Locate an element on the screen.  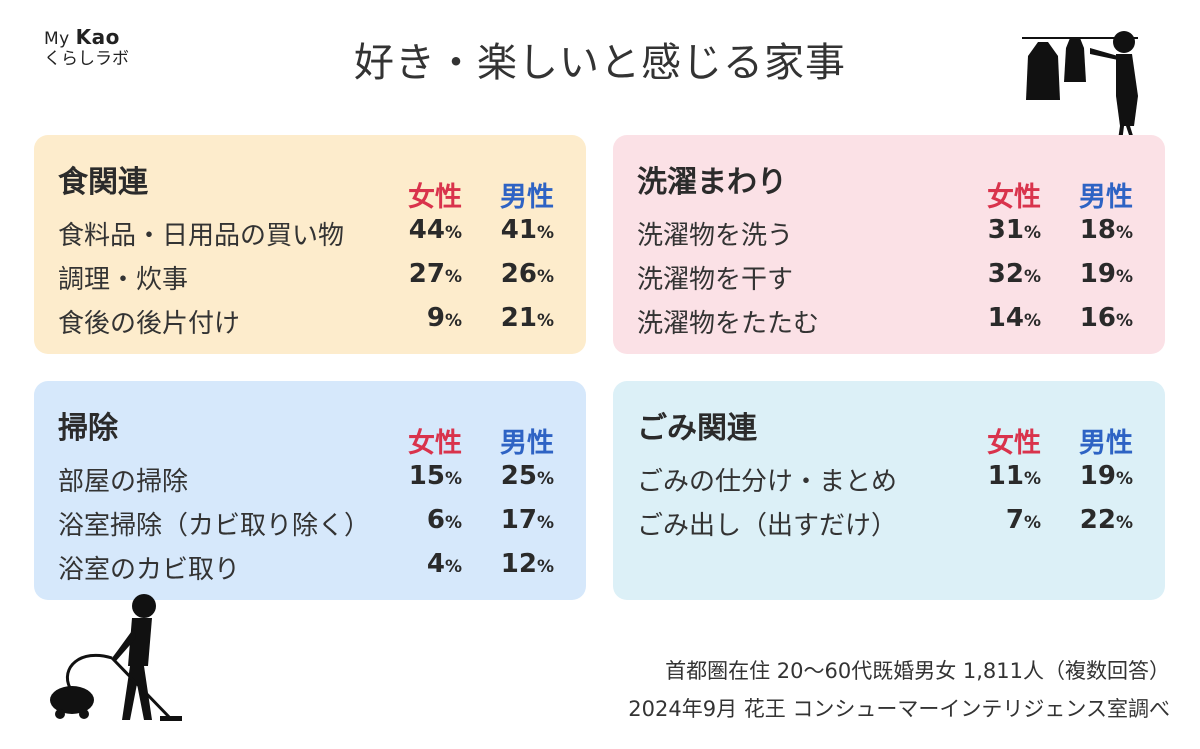
male-number: 21 is located at coordinates (518, 318).